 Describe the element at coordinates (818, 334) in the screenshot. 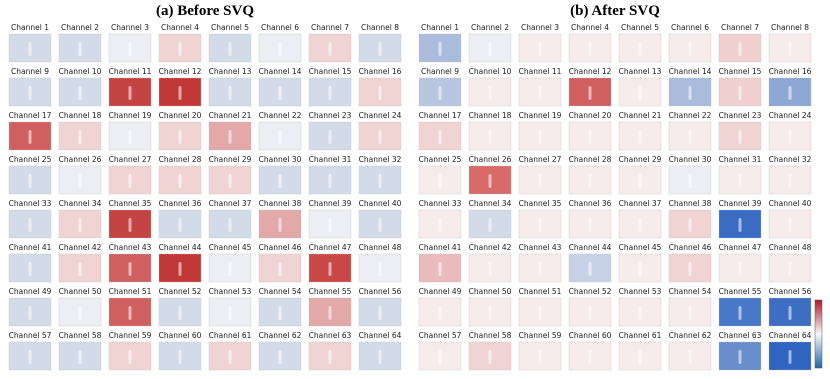

I see `colorbar` at that location.